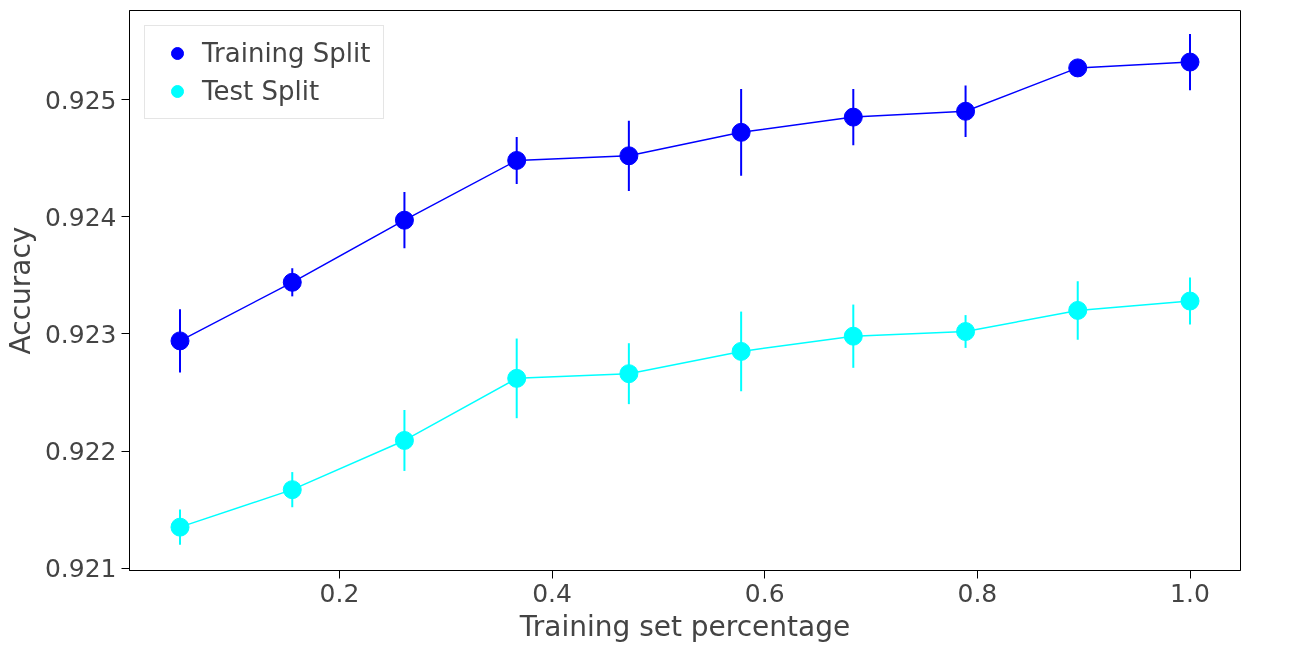 This screenshot has height=653, width=1292. What do you see at coordinates (1190, 593) in the screenshot?
I see `x-tick-label: 1.0` at bounding box center [1190, 593].